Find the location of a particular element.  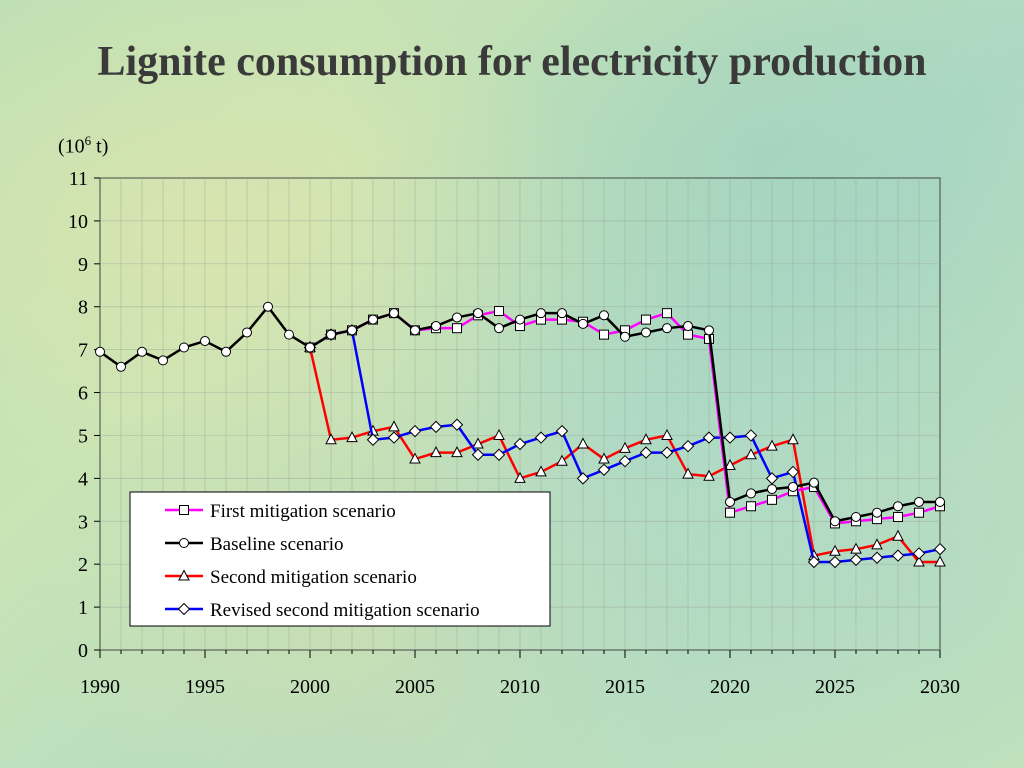

legend-item: Baseline scenario is located at coordinates (254, 544).